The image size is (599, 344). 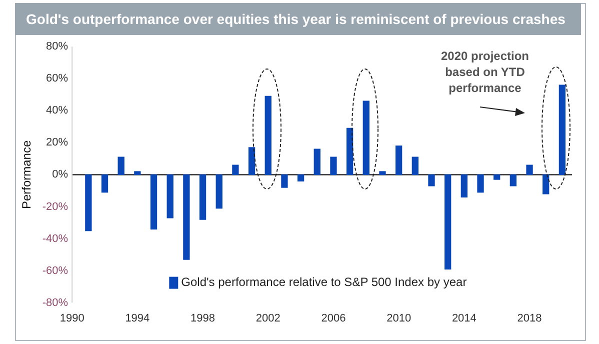 I want to click on x-tick-label: 1998, so click(x=203, y=318).